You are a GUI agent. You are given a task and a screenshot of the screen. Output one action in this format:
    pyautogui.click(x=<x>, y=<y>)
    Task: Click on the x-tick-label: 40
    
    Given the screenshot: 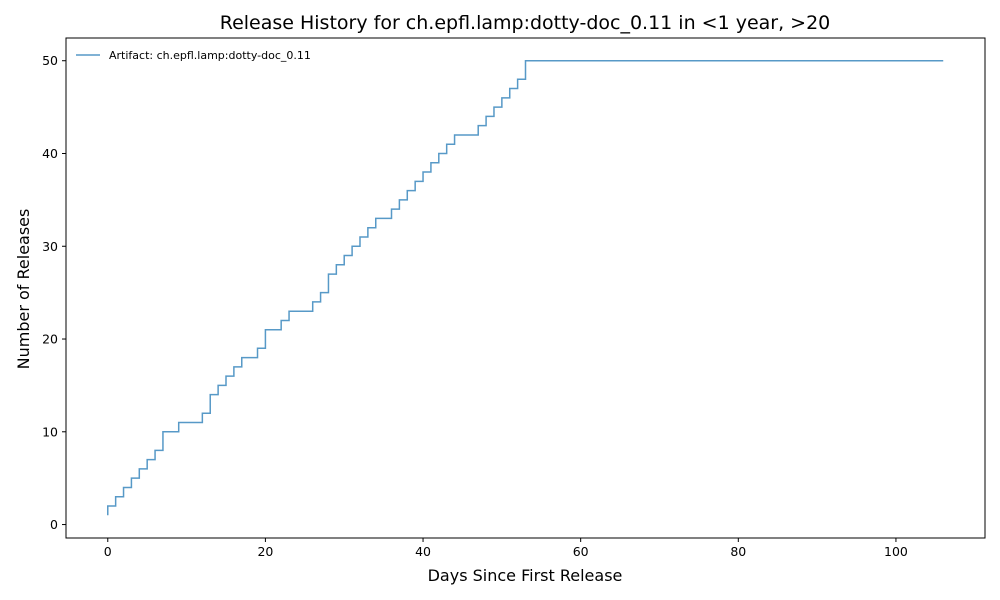 What is the action you would take?
    pyautogui.click(x=423, y=551)
    